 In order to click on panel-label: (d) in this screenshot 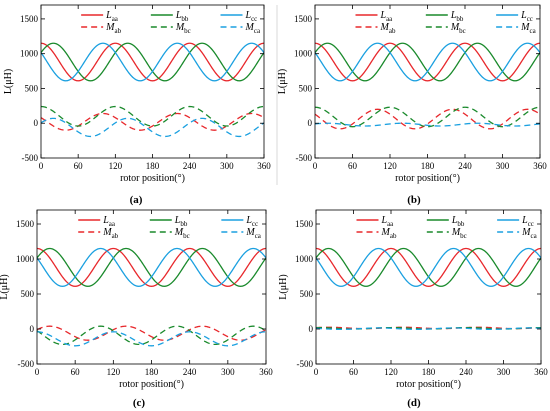, I will do `click(414, 403)`.